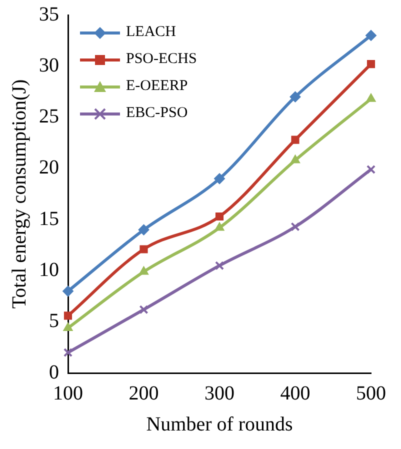 The image size is (401, 449). I want to click on y-tick-label: 20, so click(49, 167).